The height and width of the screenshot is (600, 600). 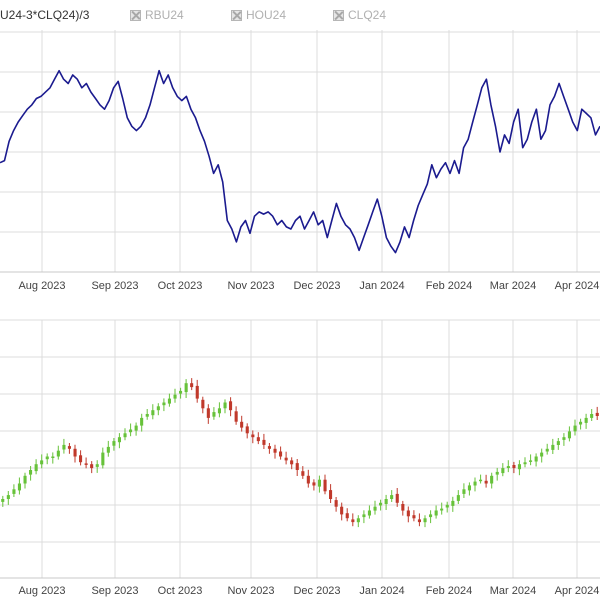 I want to click on legend-item-hou24: HOU24, so click(x=258, y=15).